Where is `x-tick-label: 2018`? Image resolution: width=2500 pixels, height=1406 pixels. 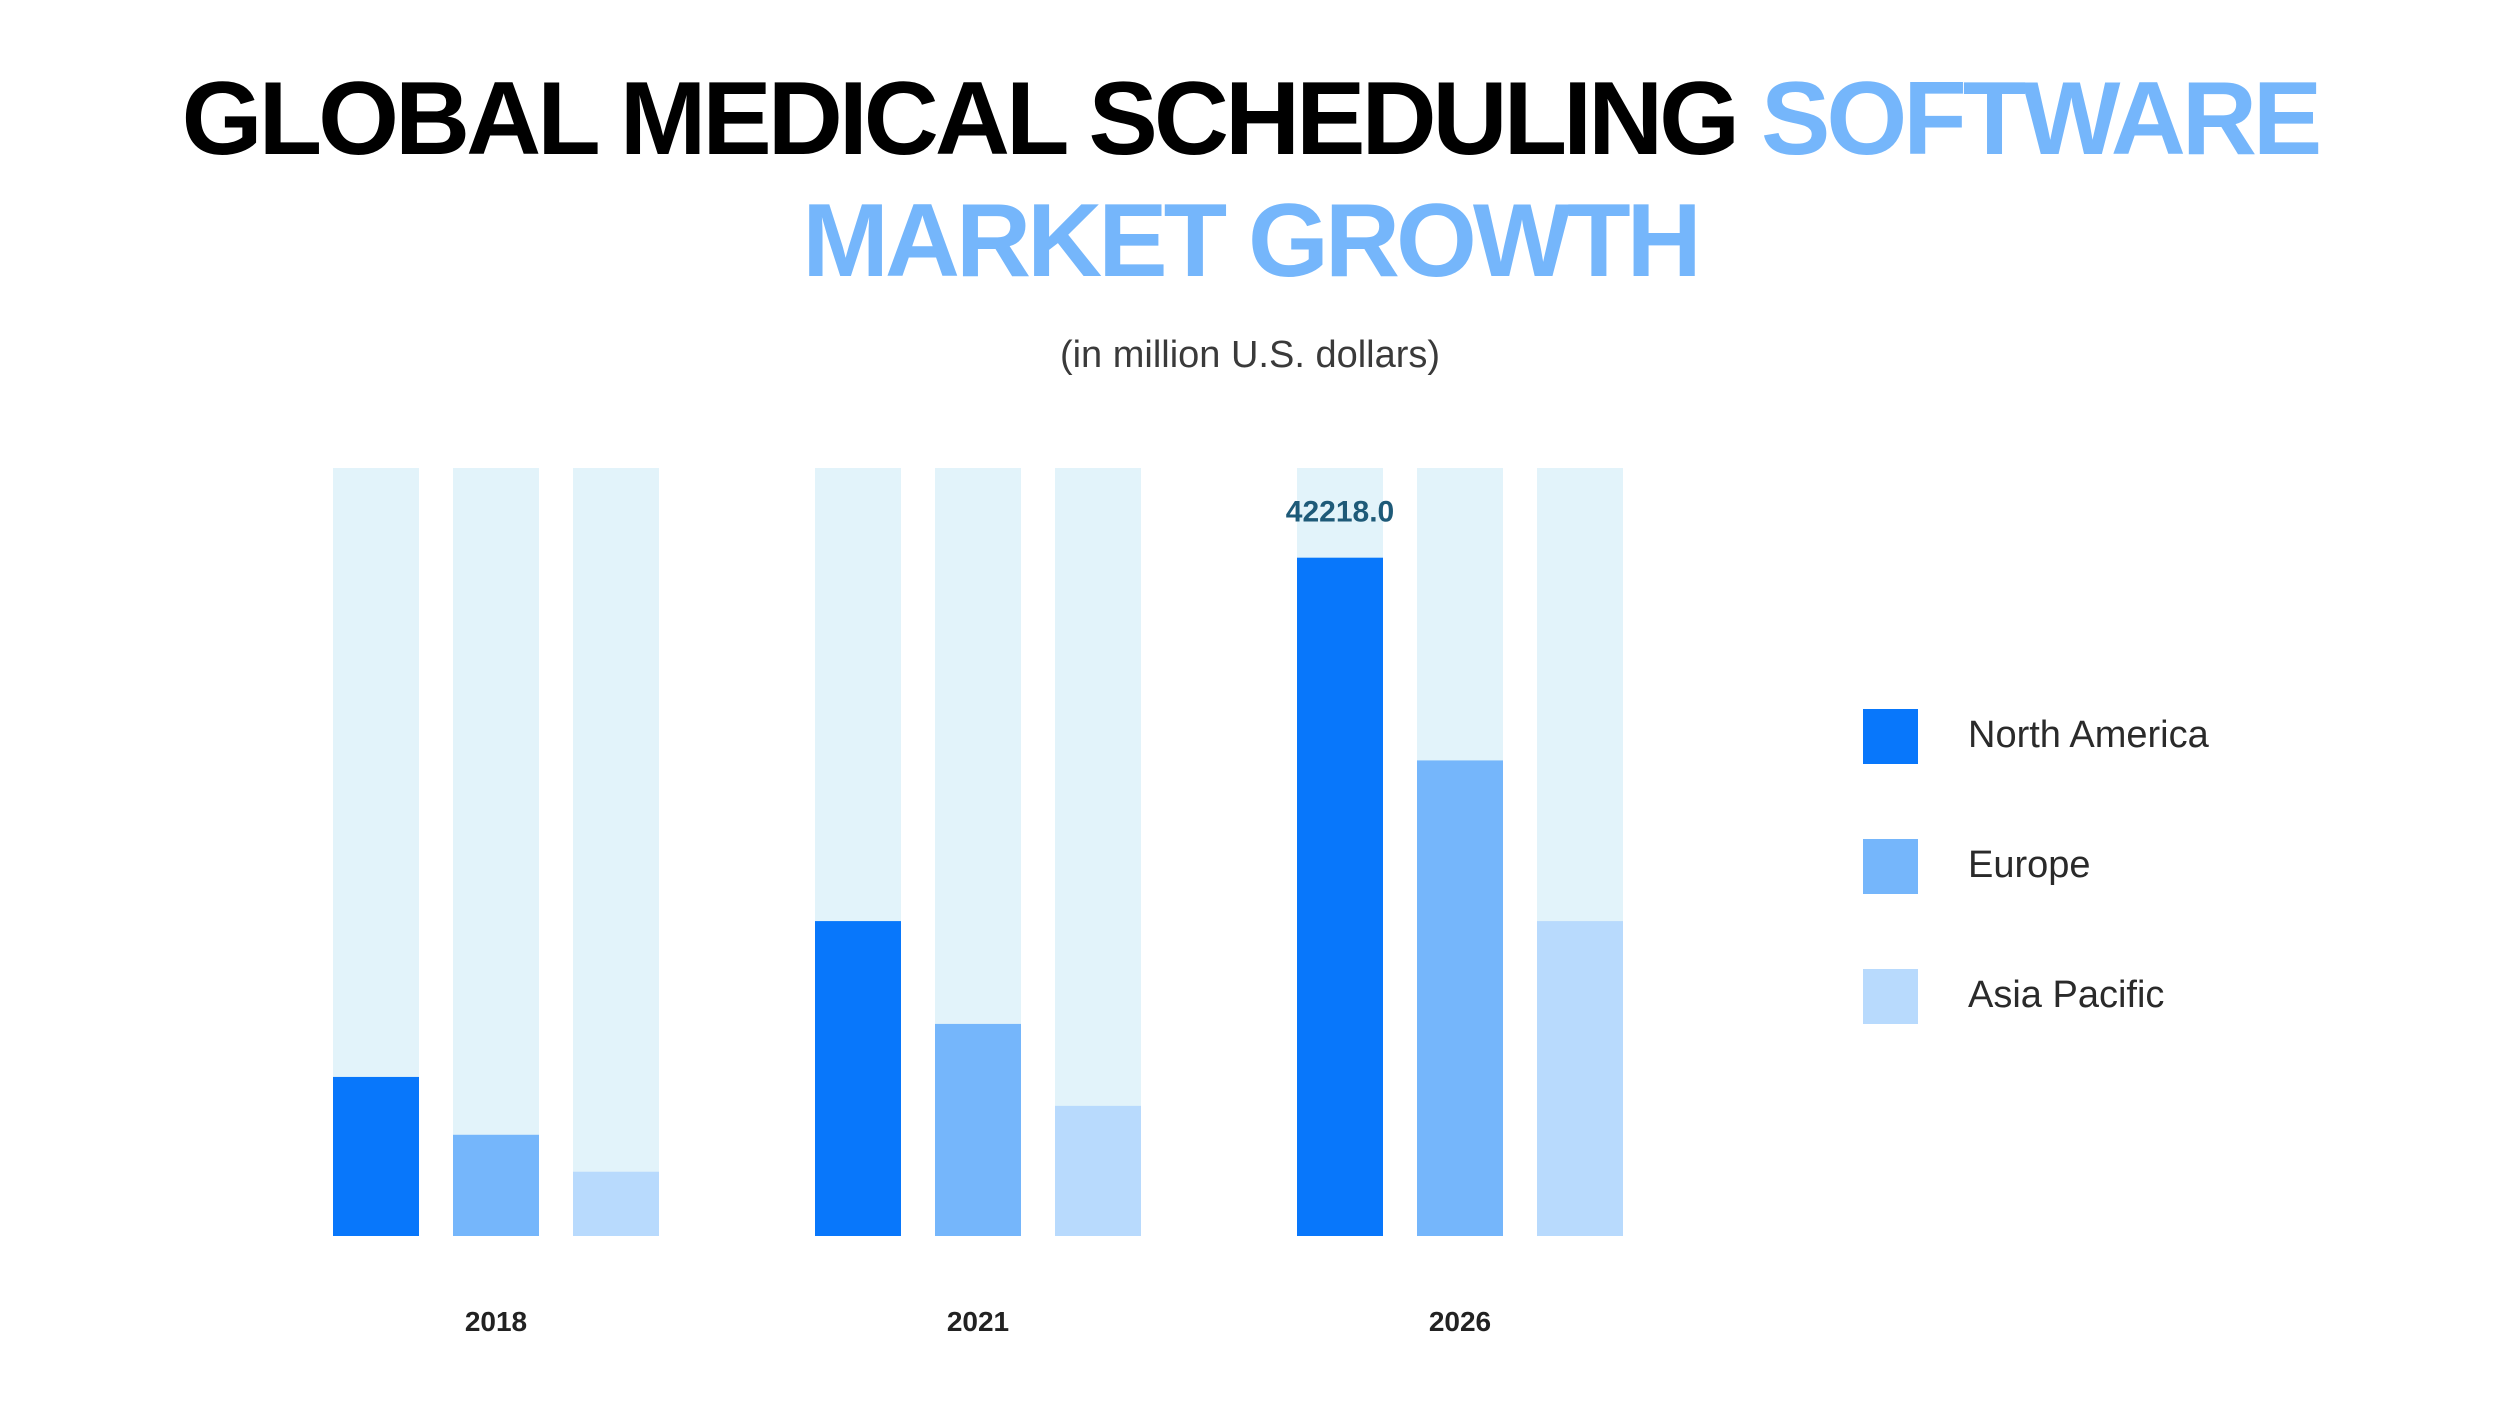 x-tick-label: 2018 is located at coordinates (496, 1321).